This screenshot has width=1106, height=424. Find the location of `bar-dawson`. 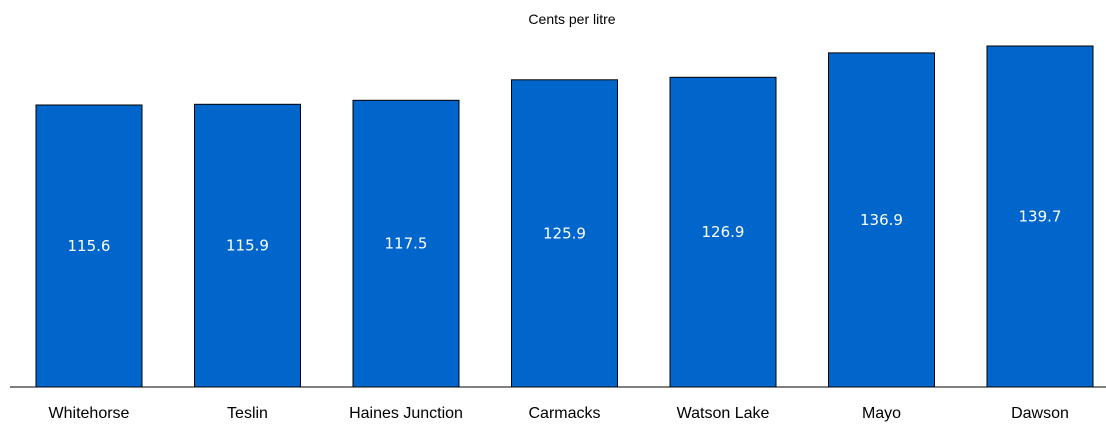

bar-dawson is located at coordinates (1040, 216).